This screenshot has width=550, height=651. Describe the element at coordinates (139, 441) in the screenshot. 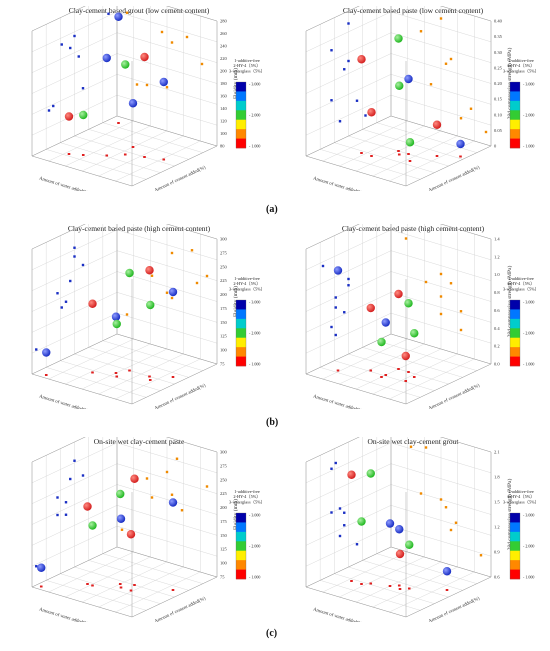

I see `chart-title: On-site wet clay-cement paste` at that location.